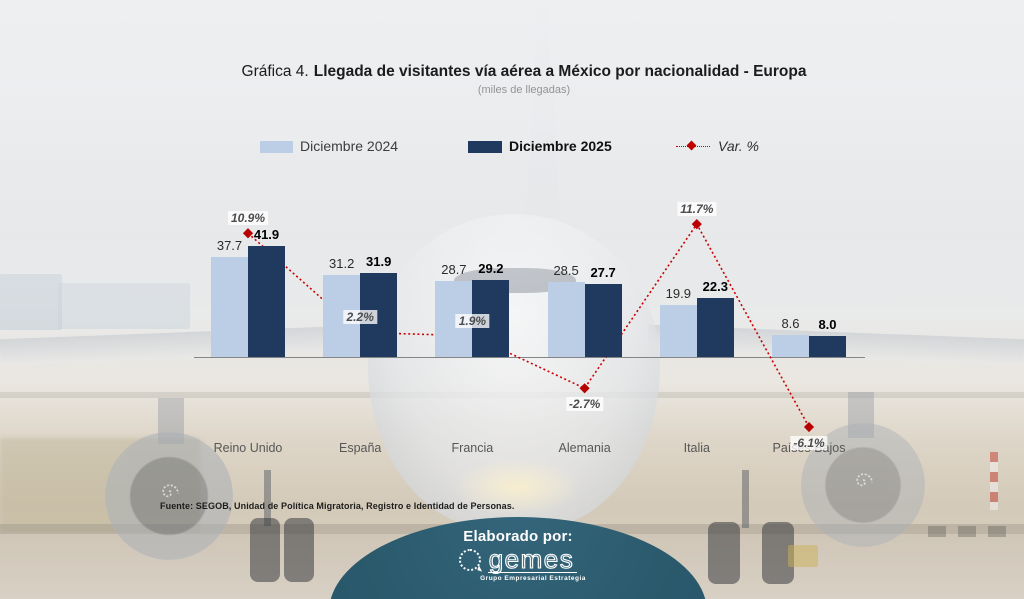 The image size is (1024, 599). Describe the element at coordinates (275, 71) in the screenshot. I see `chart-title-prefix: Gráfica 4.` at that location.